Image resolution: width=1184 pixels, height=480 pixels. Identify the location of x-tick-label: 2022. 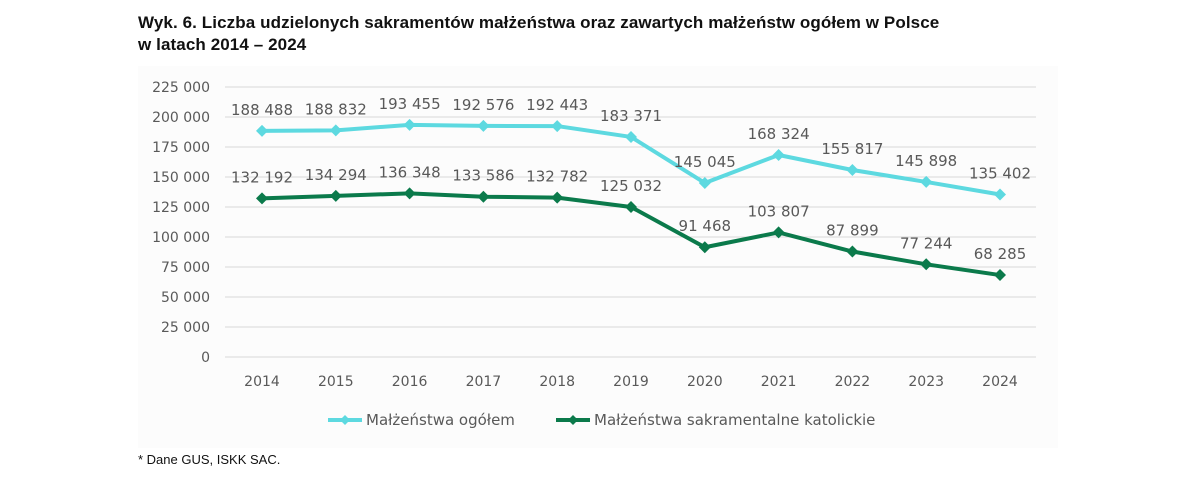
(853, 382).